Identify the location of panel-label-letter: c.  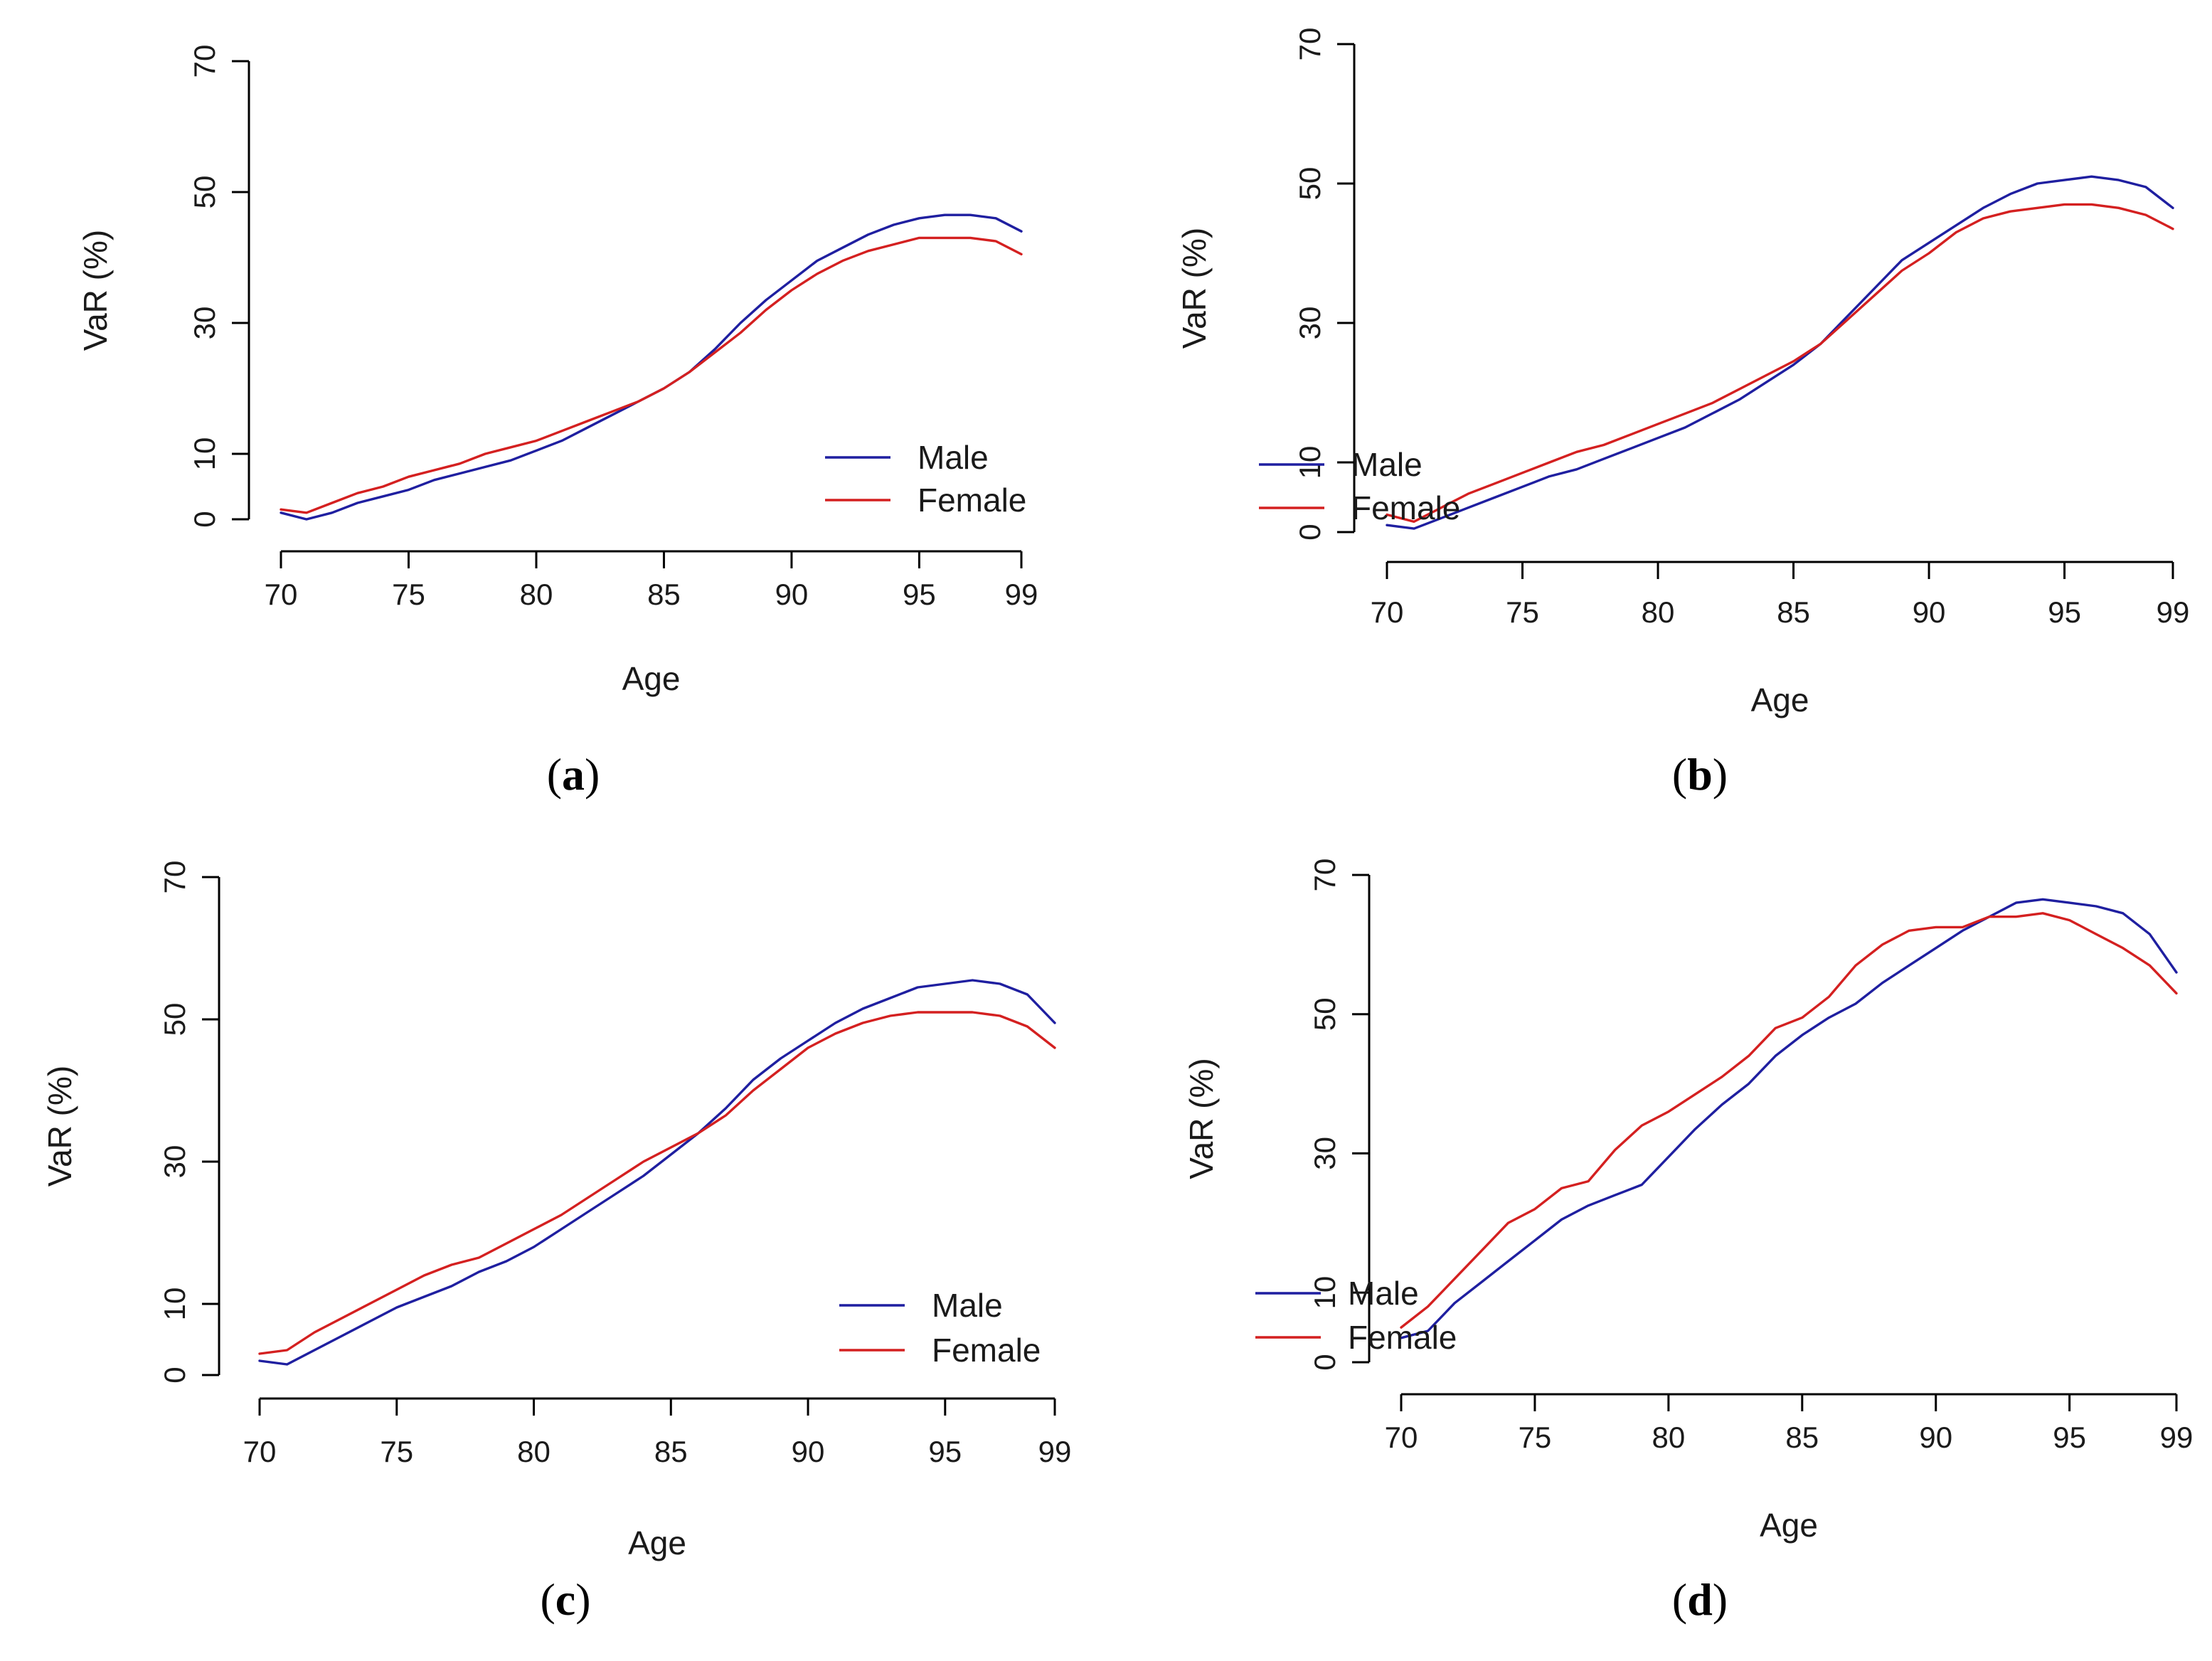
(565, 1599).